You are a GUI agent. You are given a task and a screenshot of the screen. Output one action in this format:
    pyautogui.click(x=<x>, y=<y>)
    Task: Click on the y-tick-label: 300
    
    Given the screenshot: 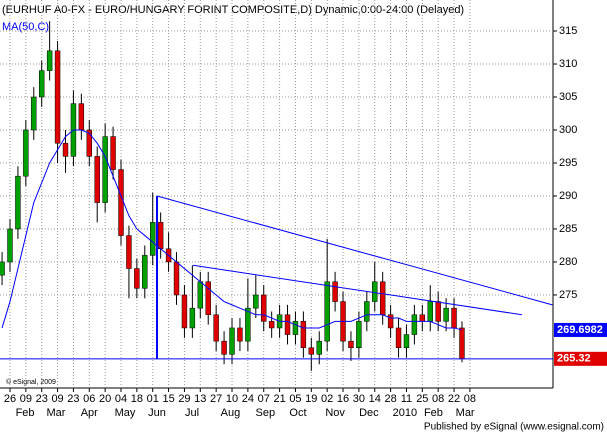 What is the action you would take?
    pyautogui.click(x=568, y=130)
    